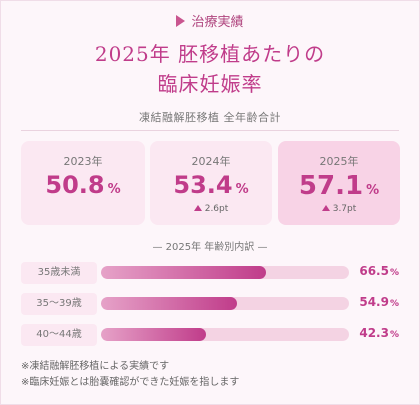 The height and width of the screenshot is (405, 420). What do you see at coordinates (210, 84) in the screenshot?
I see `title-line-2: 臨床妊娠率` at bounding box center [210, 84].